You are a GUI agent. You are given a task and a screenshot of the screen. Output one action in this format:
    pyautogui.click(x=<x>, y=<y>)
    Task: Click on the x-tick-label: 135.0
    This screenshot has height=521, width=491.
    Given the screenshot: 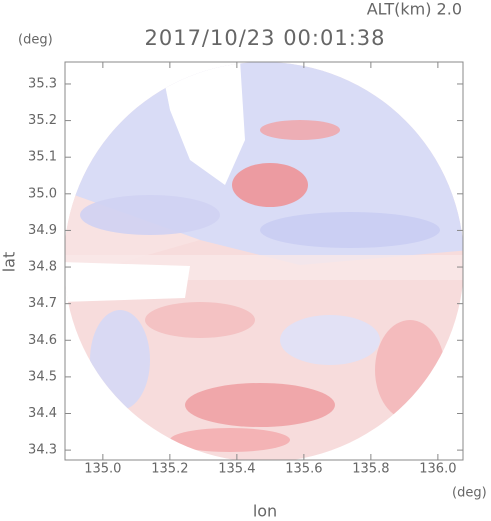 What is the action you would take?
    pyautogui.click(x=102, y=469)
    